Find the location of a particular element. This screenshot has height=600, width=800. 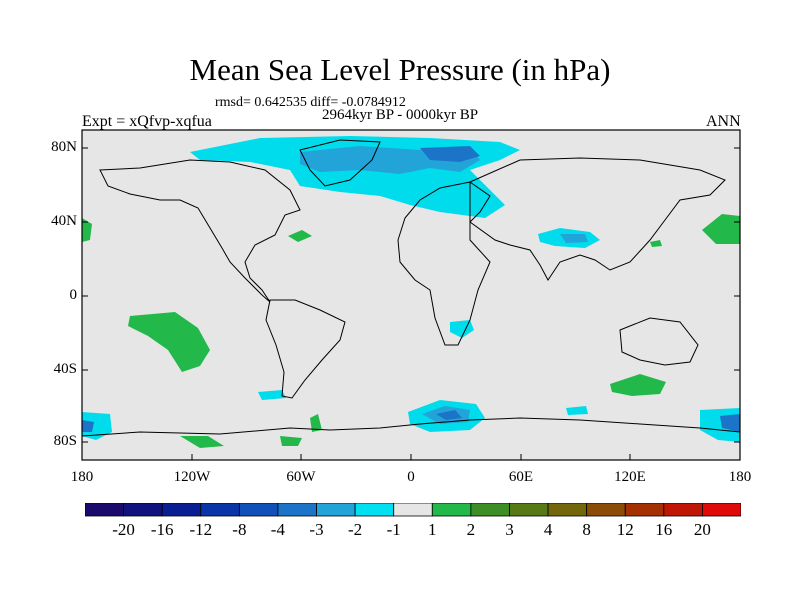

south-atlantic-small-low is located at coordinates (272, 395).